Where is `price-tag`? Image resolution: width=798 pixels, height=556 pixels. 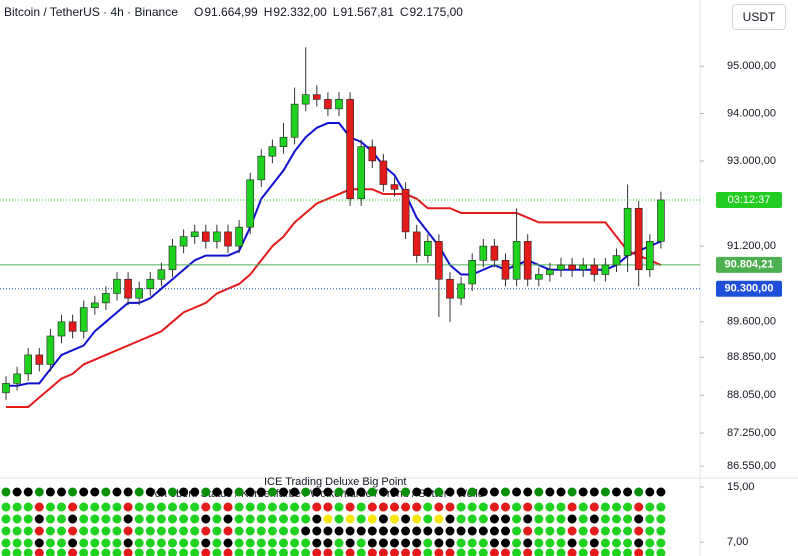
price-tag is located at coordinates (749, 288).